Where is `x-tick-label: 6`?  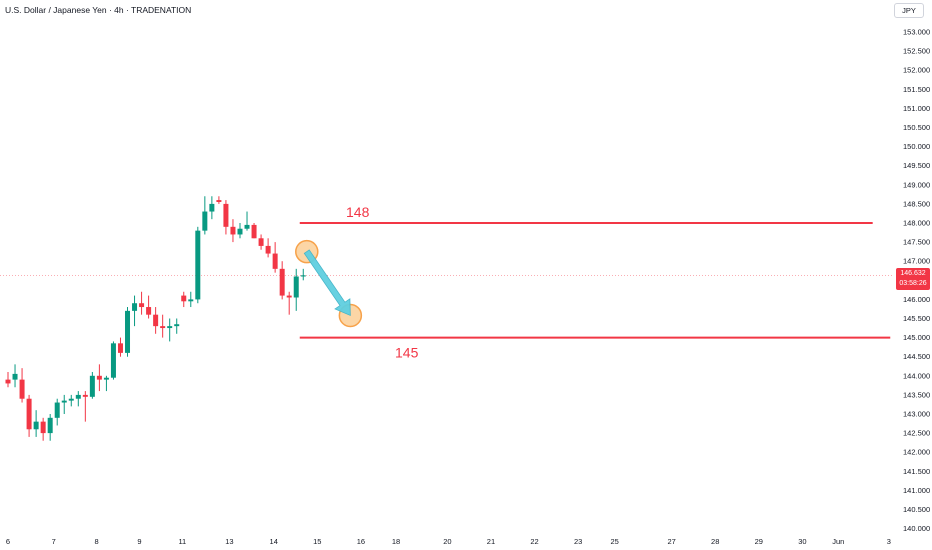 x-tick-label: 6 is located at coordinates (8, 541).